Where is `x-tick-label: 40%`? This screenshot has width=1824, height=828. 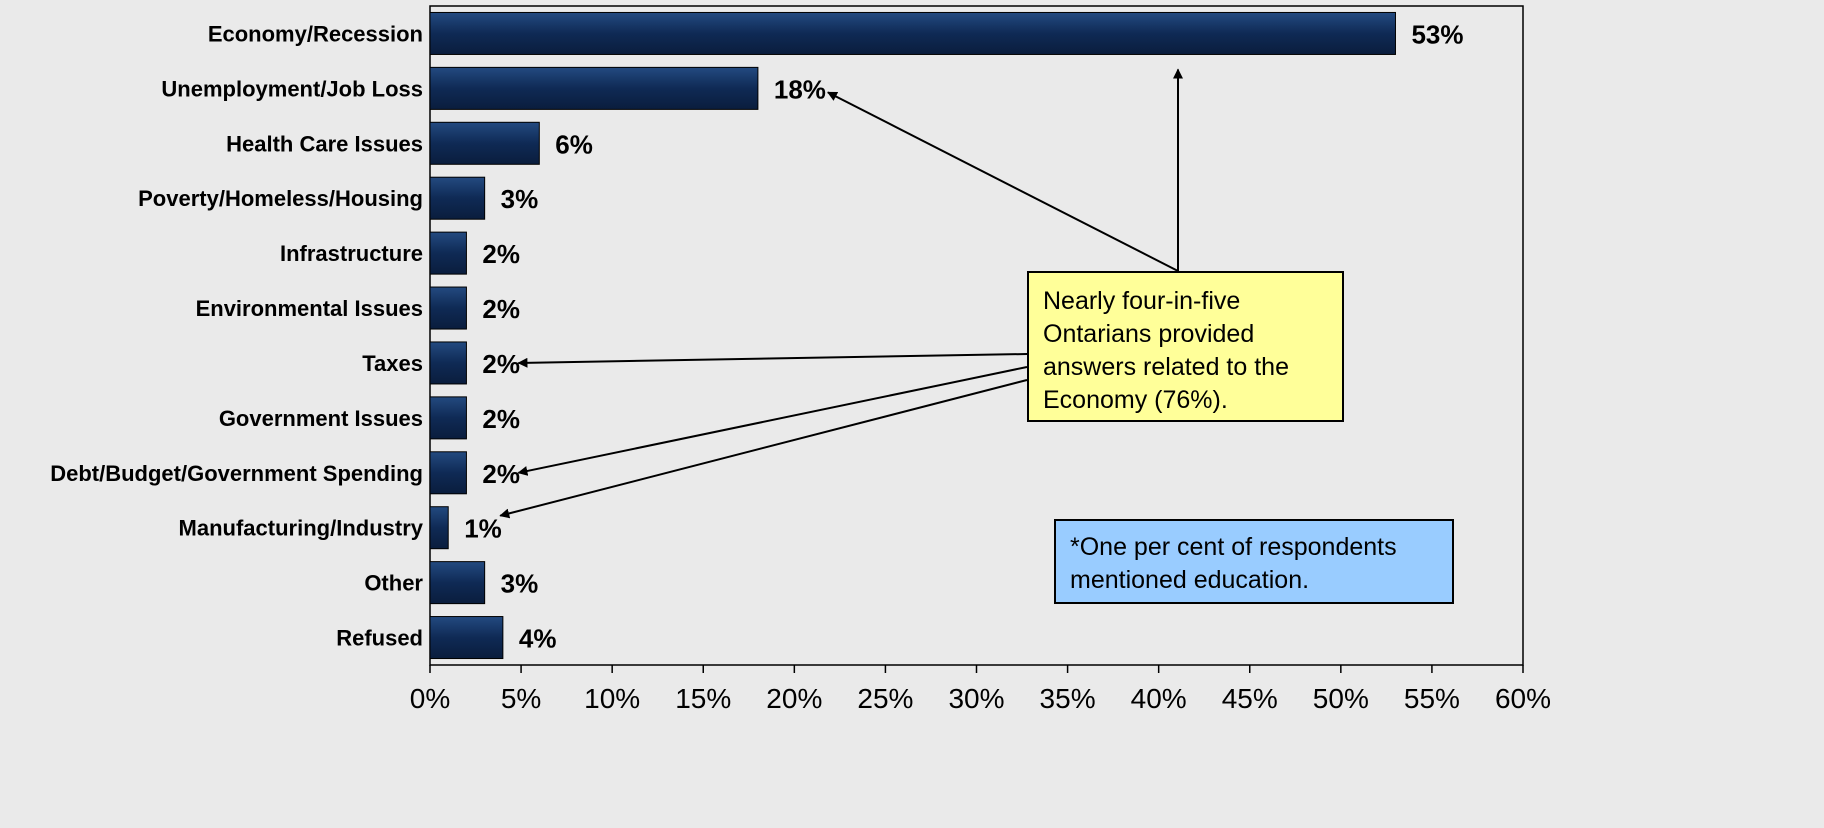
x-tick-label: 40% is located at coordinates (1159, 697).